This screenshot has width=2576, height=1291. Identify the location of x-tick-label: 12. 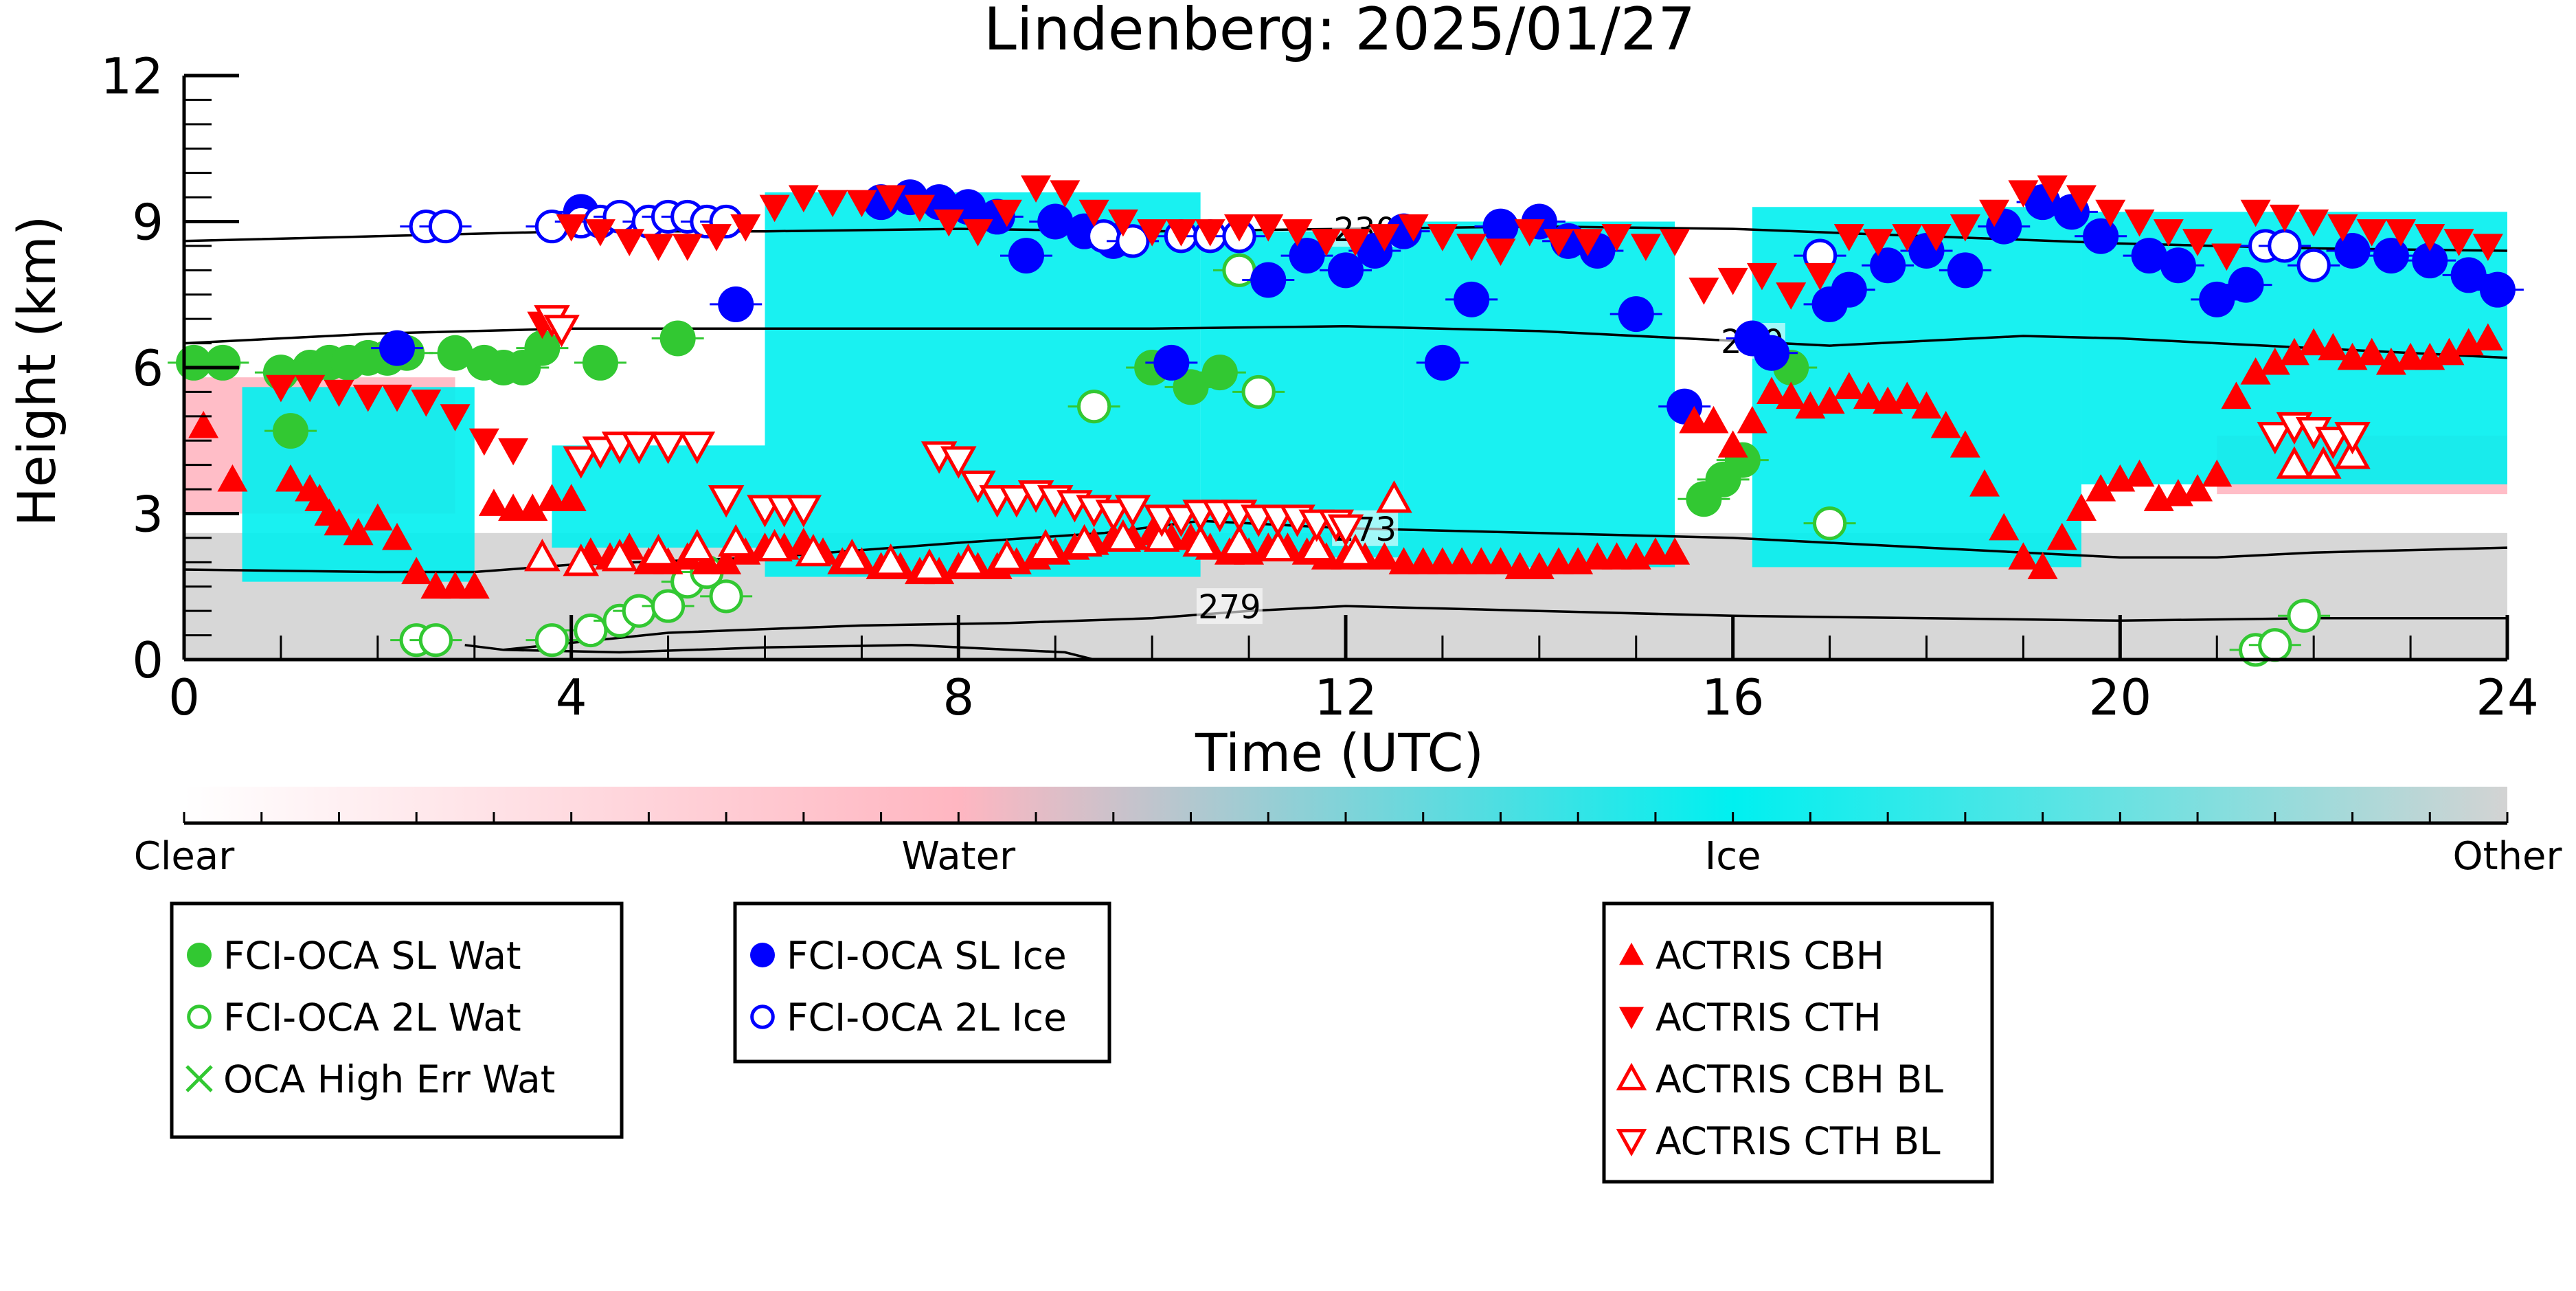
(1345, 697).